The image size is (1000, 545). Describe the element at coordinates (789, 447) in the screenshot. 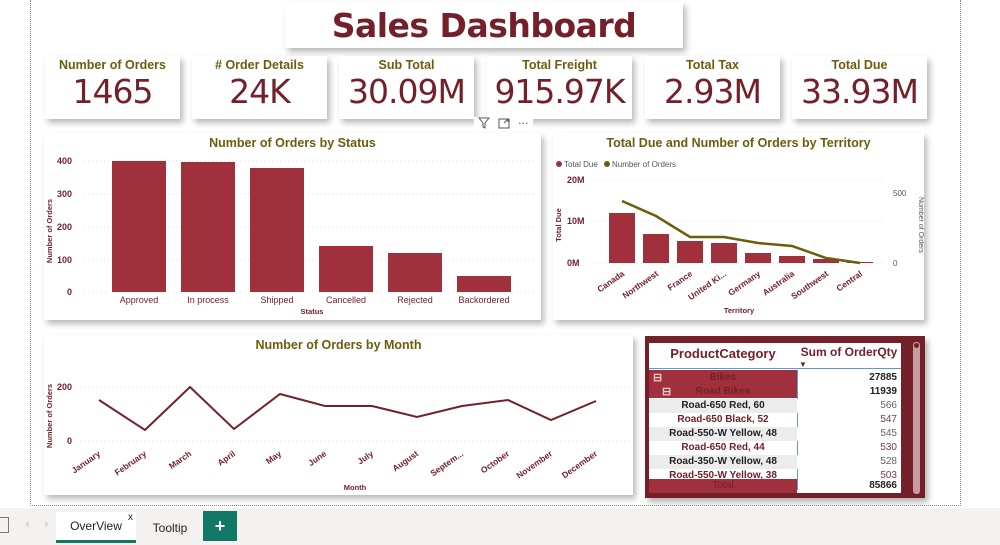

I see `matrix-row: Road-650 Red, 44 530` at that location.